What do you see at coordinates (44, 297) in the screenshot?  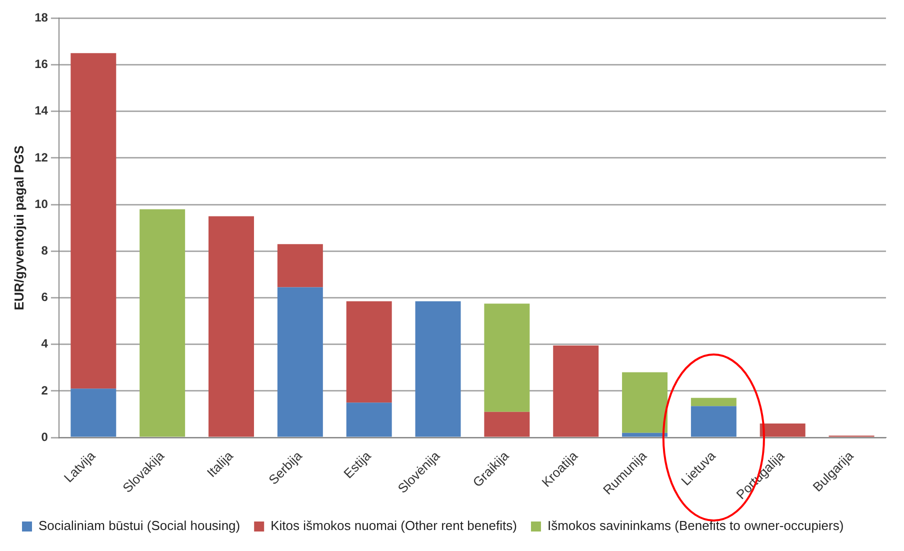 I see `y-tick-label: 6` at bounding box center [44, 297].